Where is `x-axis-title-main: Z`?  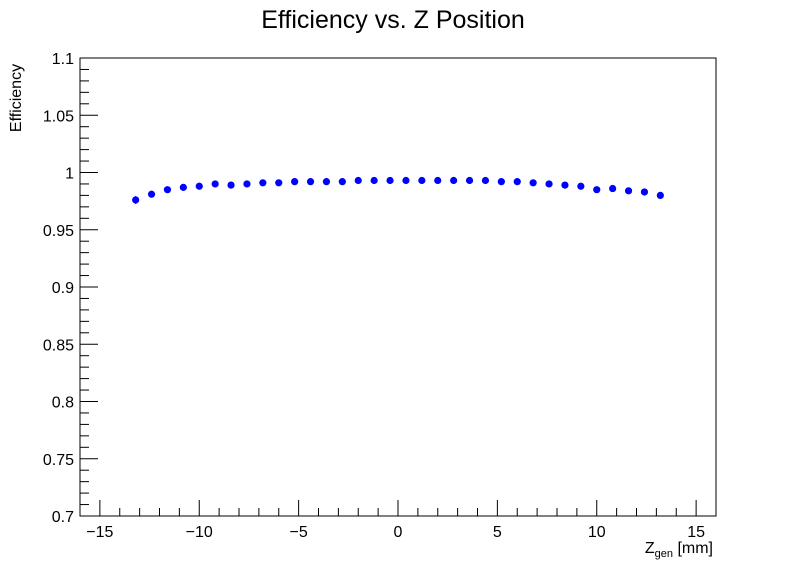 x-axis-title-main: Z is located at coordinates (650, 548).